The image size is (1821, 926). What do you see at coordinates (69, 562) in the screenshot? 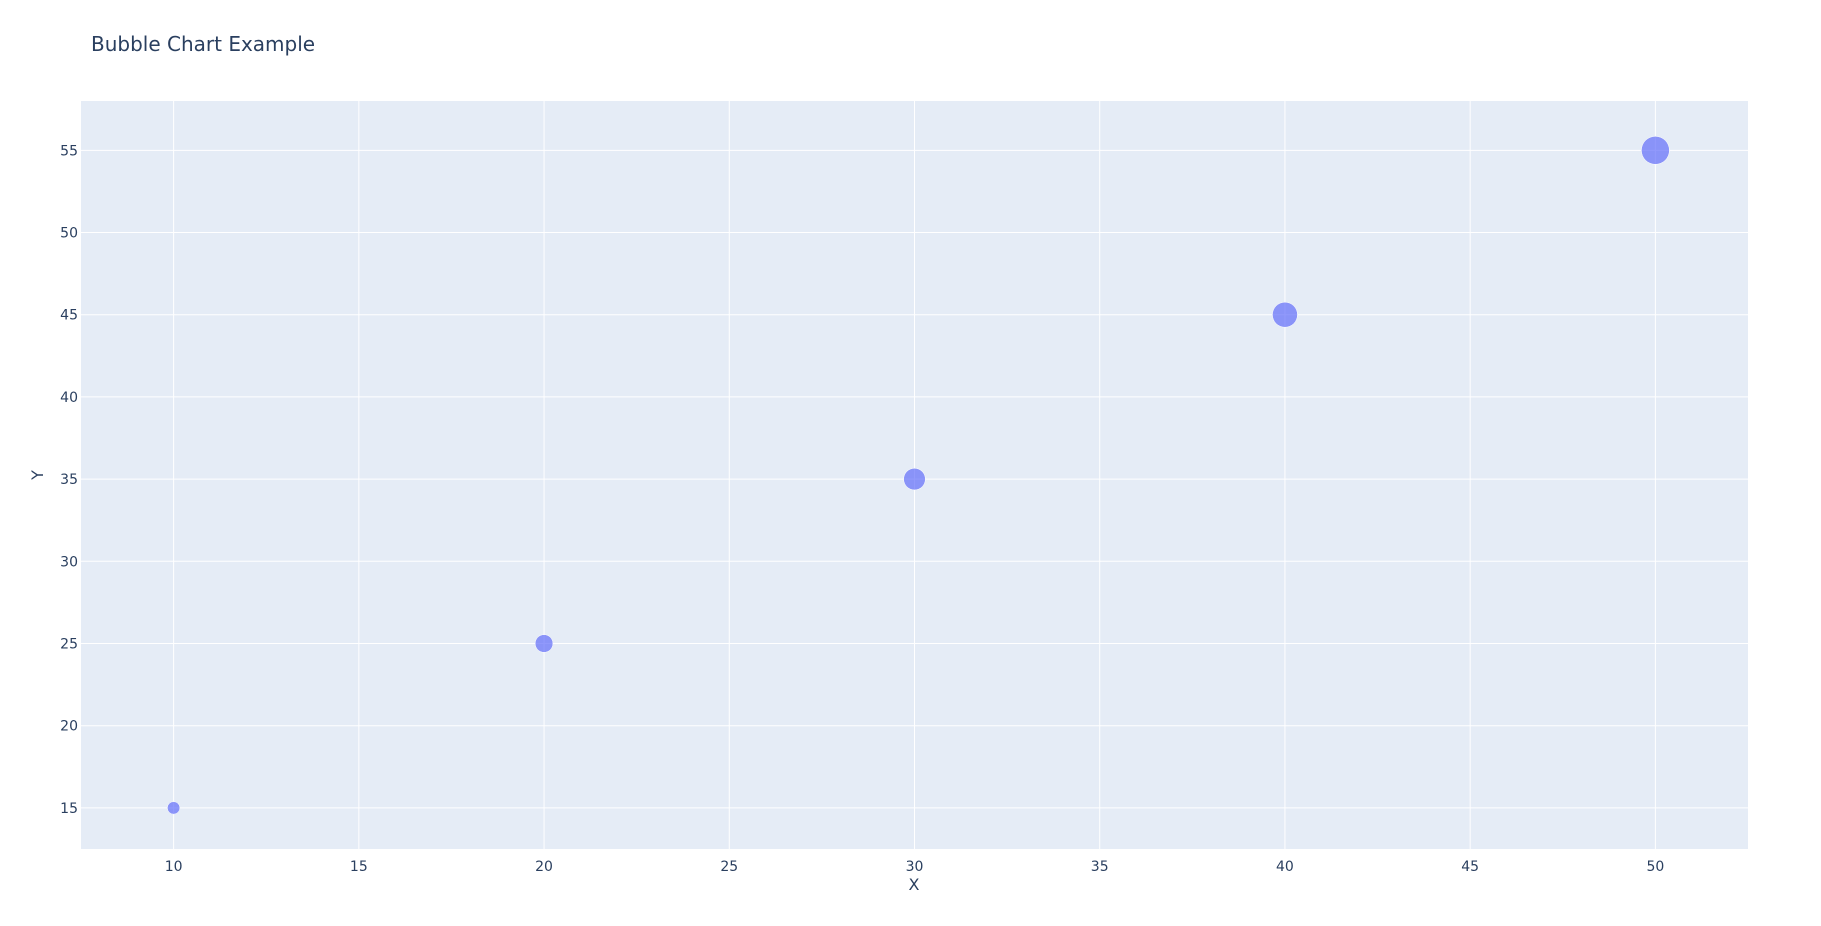
I see `y-tick-label: 30` at bounding box center [69, 562].